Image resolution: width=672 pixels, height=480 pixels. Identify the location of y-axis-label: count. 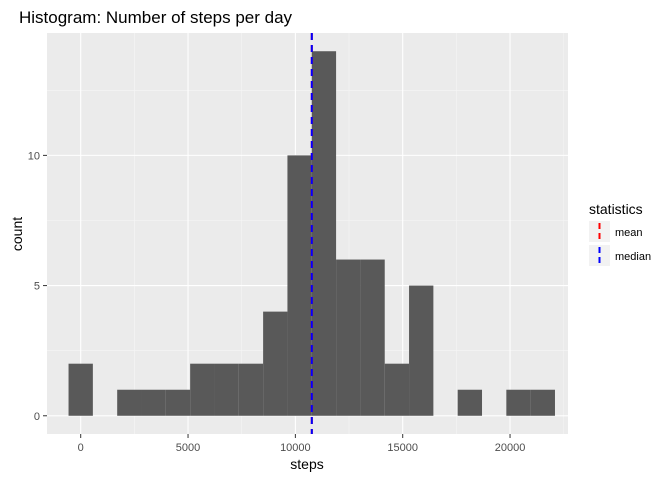
(17, 234).